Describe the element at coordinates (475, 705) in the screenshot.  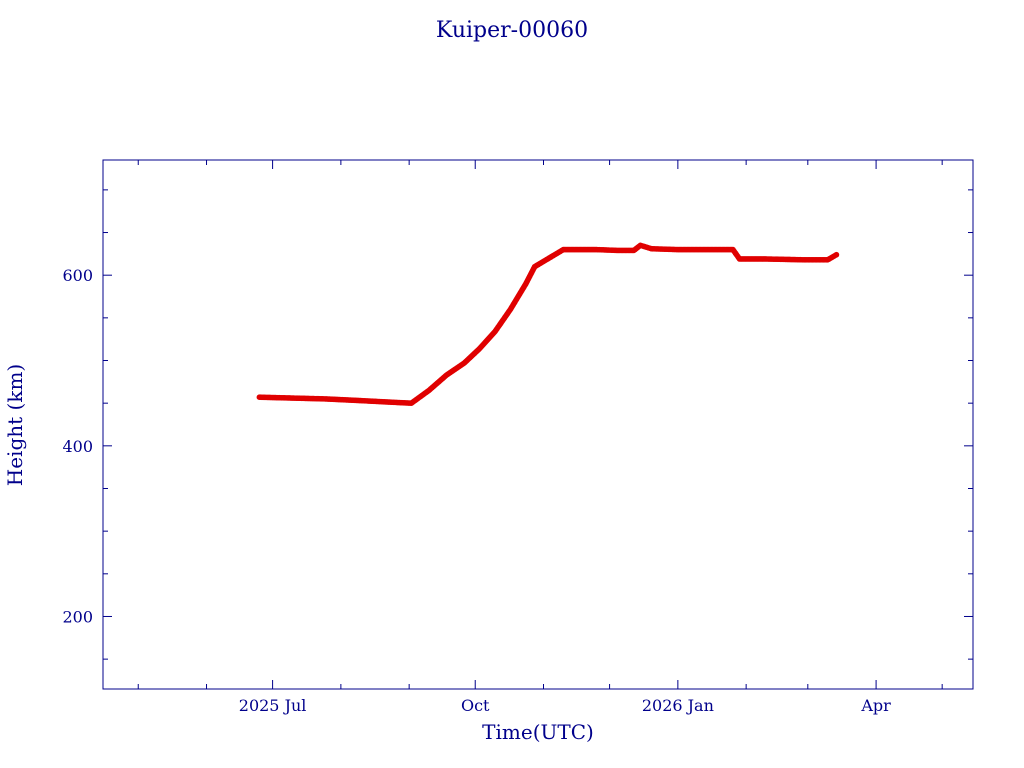
I see `x-tick-label: Oct` at that location.